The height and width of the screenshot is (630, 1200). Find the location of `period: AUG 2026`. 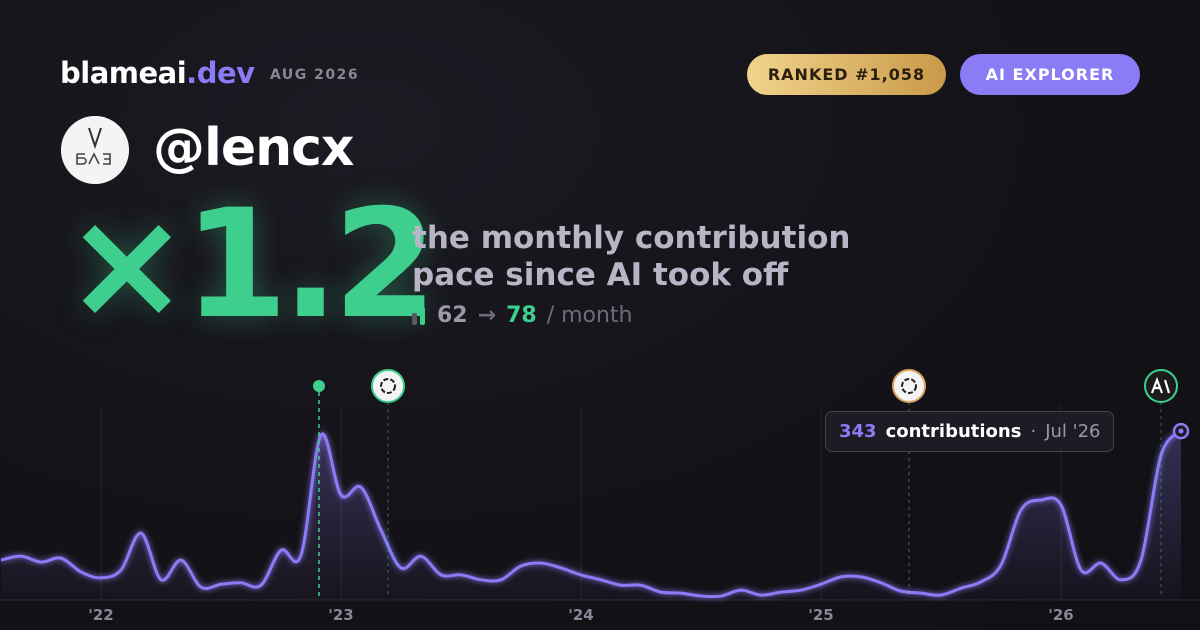

period: AUG 2026 is located at coordinates (315, 75).